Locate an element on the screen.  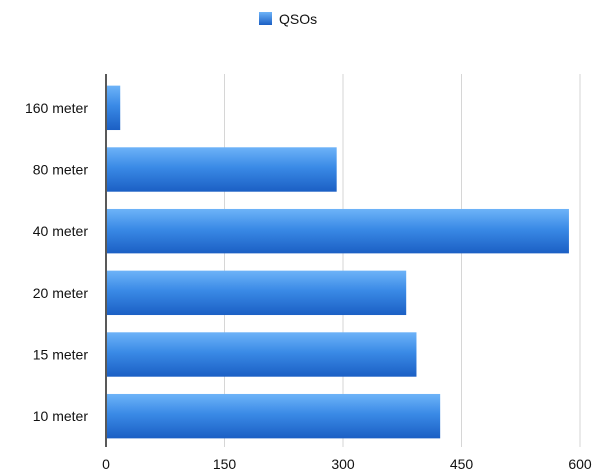
x-tick-label: 0 is located at coordinates (106, 464).